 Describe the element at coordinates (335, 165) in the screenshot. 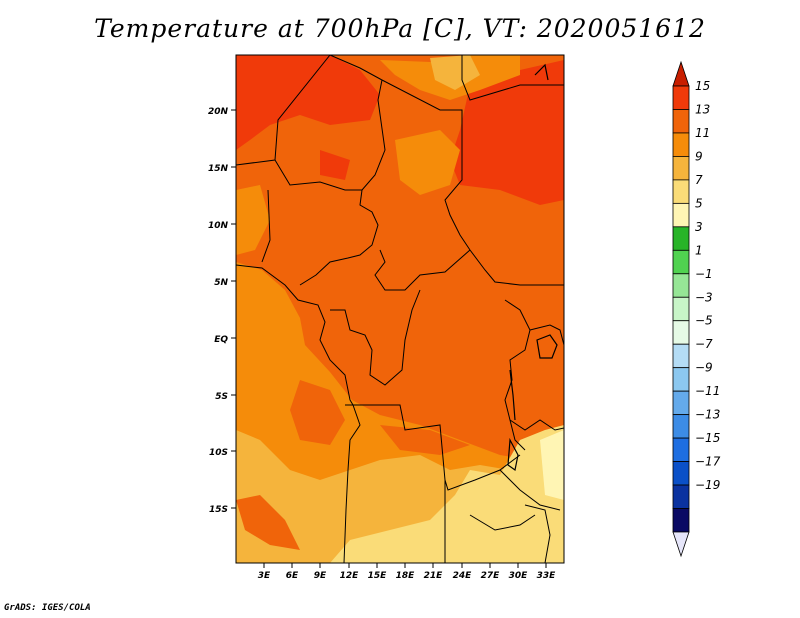

I see `field-hot-patch` at that location.